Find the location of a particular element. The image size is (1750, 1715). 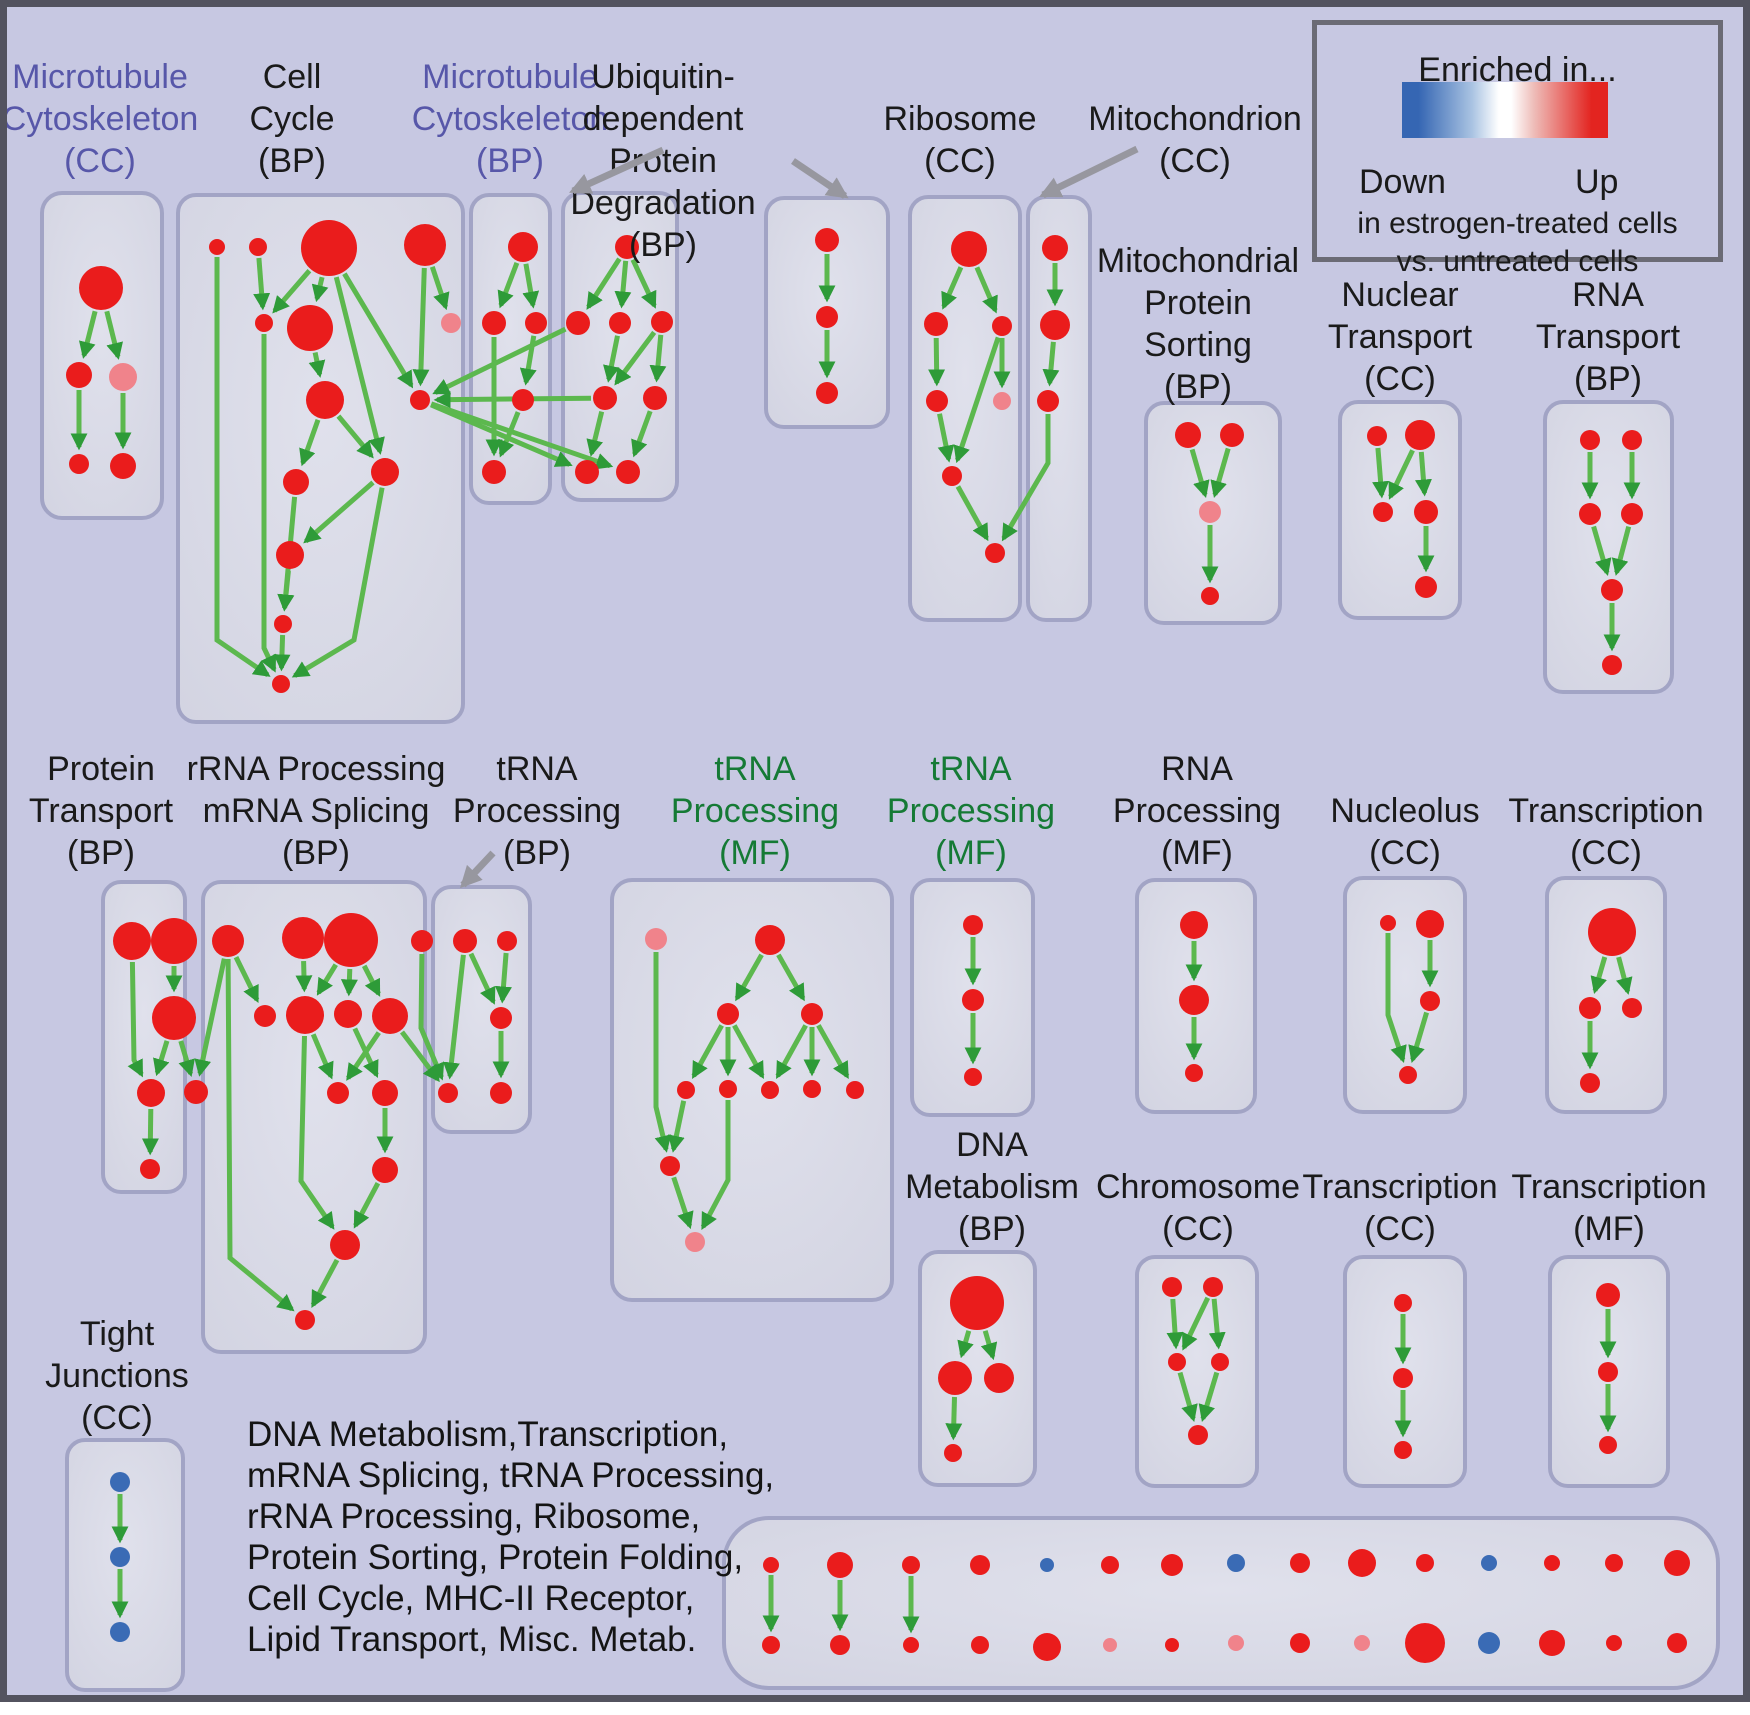

cluster-label-mitochondrial-protein-sorting-bp: Mitochondrial is located at coordinates (1198, 261).